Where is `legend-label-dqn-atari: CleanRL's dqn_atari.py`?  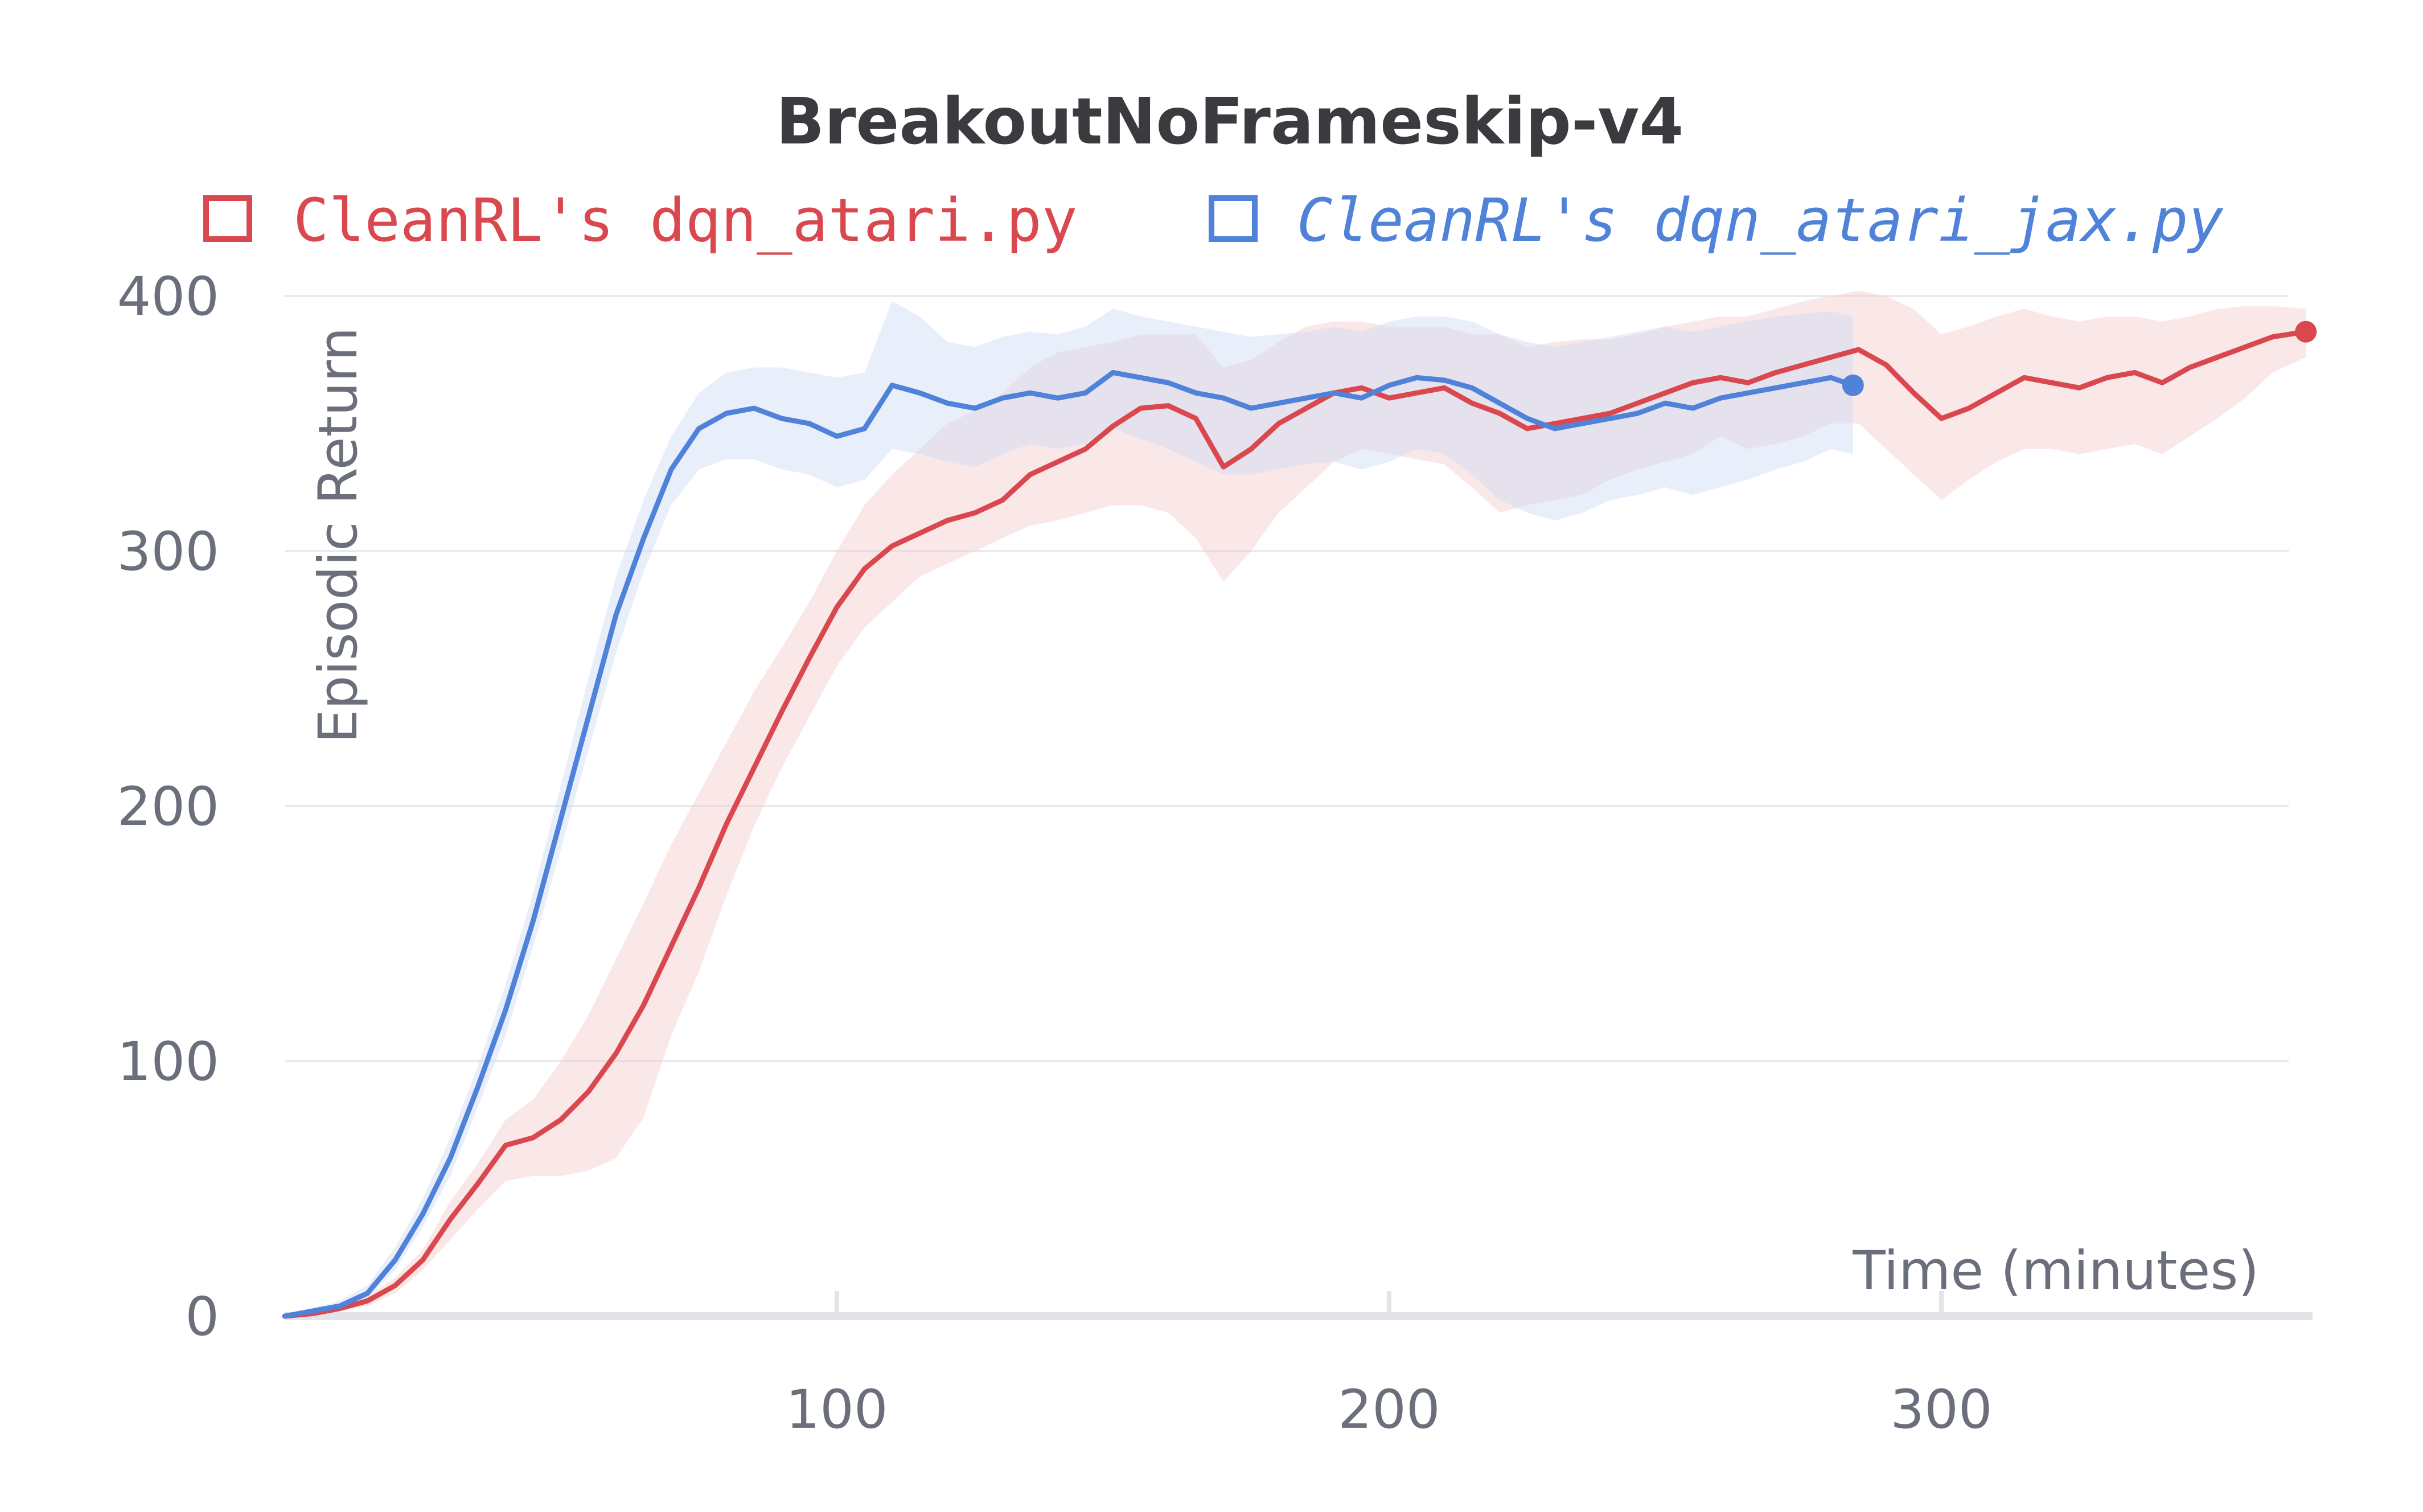 legend-label-dqn-atari: CleanRL's dqn_atari.py is located at coordinates (685, 220).